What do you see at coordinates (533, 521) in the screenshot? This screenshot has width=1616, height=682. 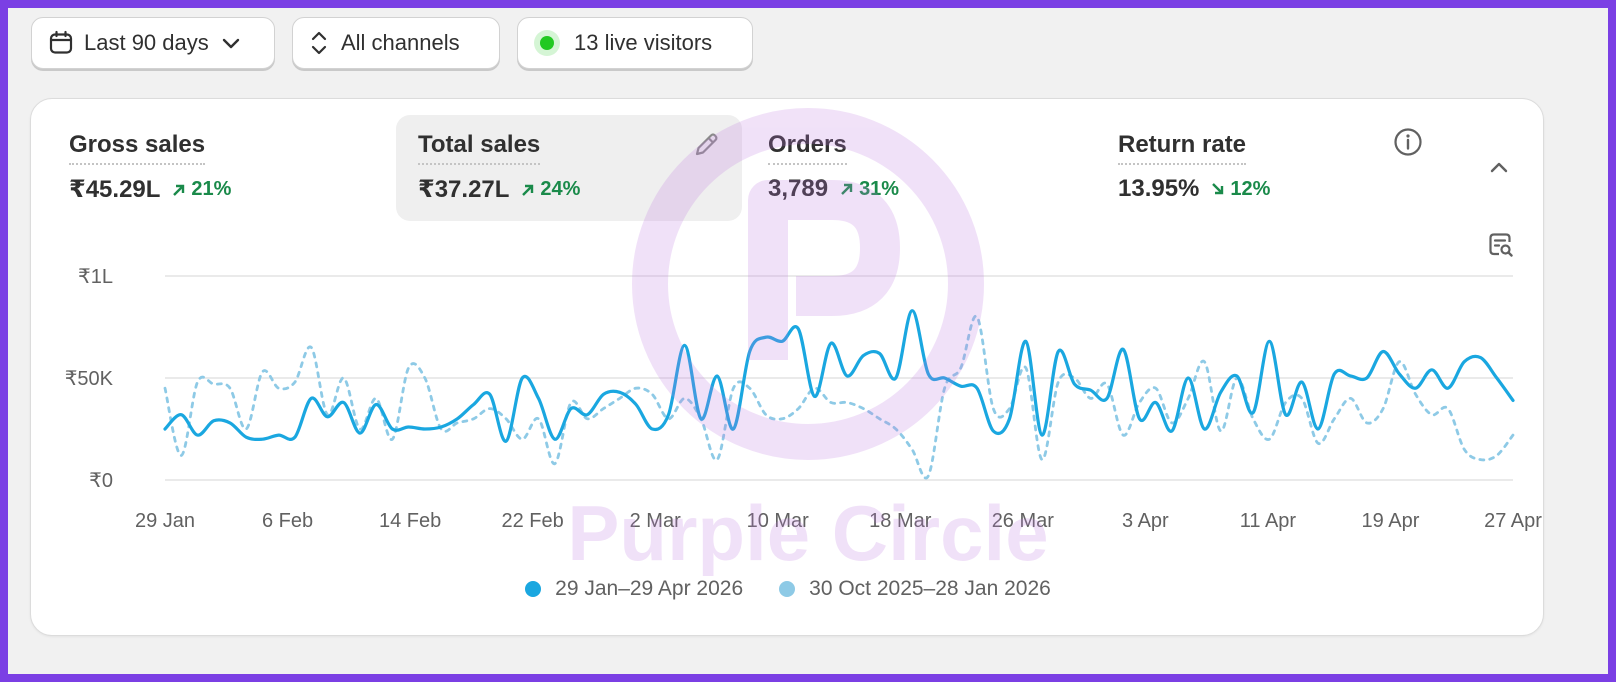 I see `x-tick-label: 22 Feb` at bounding box center [533, 521].